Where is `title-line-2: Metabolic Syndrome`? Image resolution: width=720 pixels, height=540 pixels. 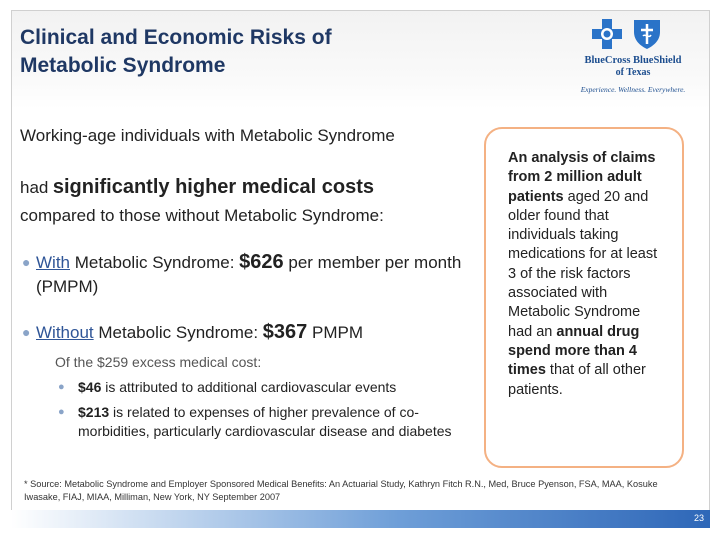
title-line-2: Metabolic Syndrome is located at coordinates (123, 65).